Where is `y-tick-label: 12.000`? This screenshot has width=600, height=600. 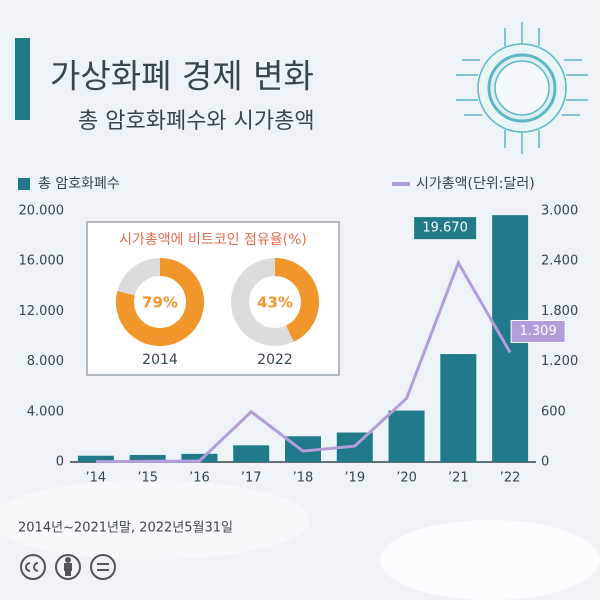 y-tick-label: 12.000 is located at coordinates (42, 311).